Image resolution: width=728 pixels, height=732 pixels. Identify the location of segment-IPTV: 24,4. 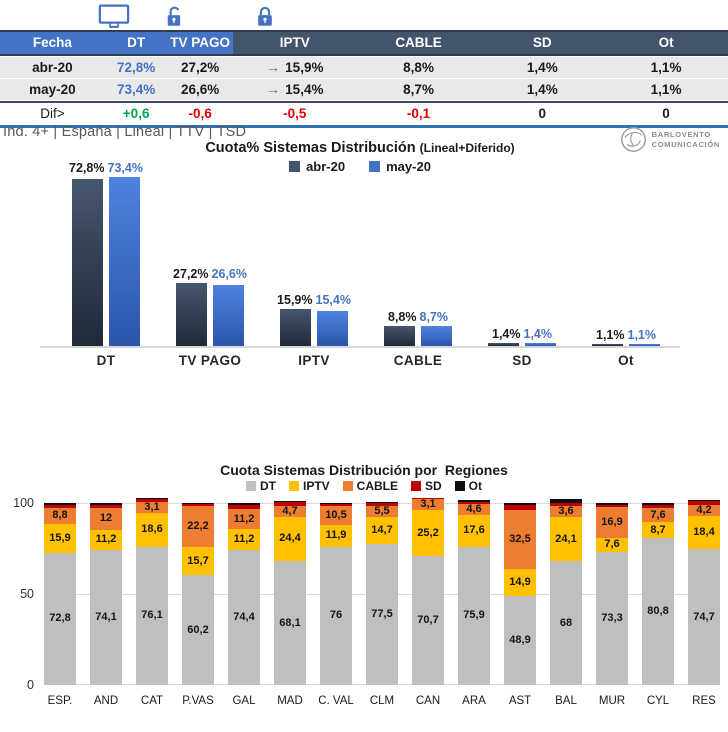
(290, 539).